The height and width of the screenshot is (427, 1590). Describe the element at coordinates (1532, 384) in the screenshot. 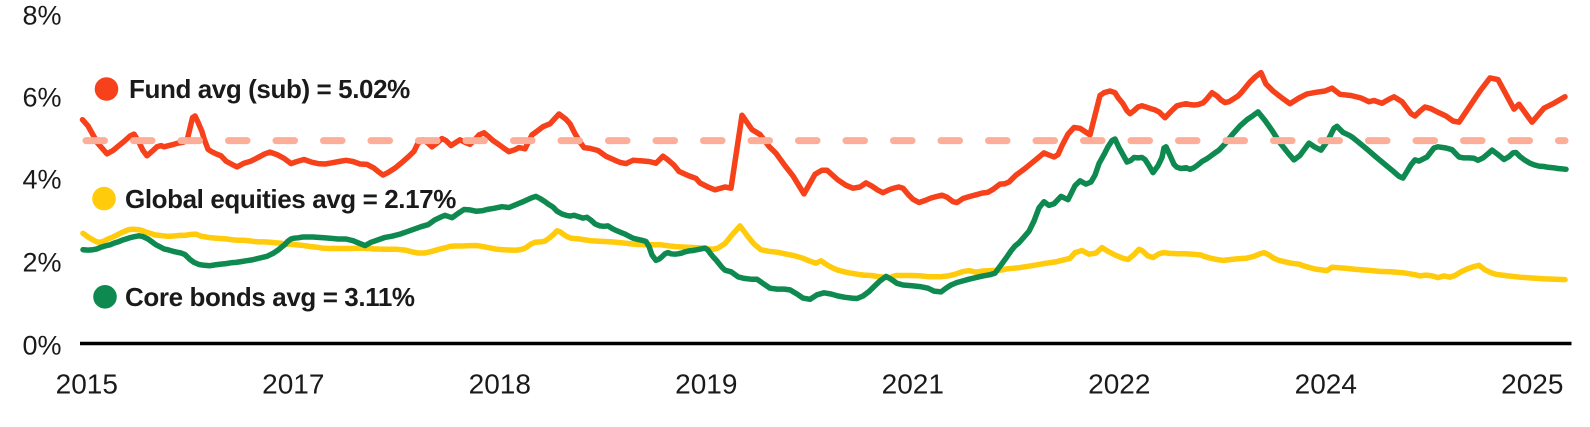

I see `svg-text: 2025` at that location.